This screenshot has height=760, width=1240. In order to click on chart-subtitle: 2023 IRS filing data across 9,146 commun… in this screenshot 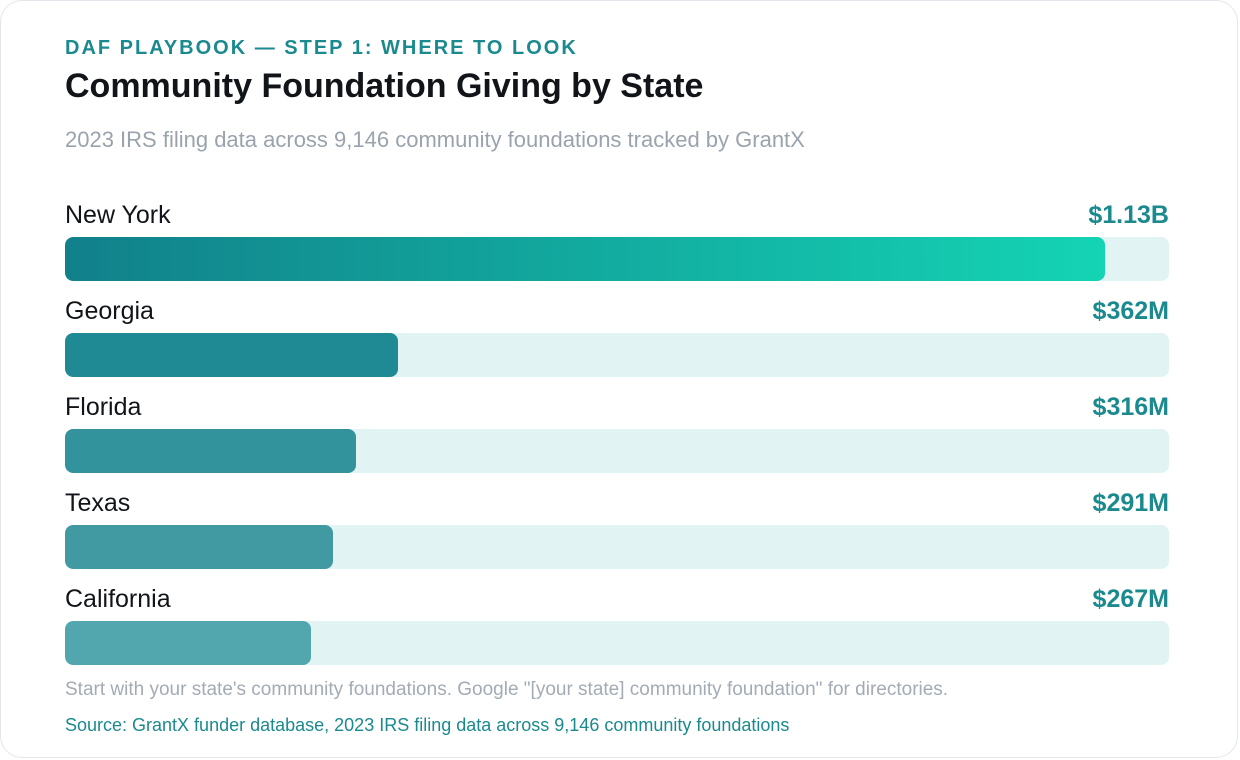, I will do `click(435, 139)`.